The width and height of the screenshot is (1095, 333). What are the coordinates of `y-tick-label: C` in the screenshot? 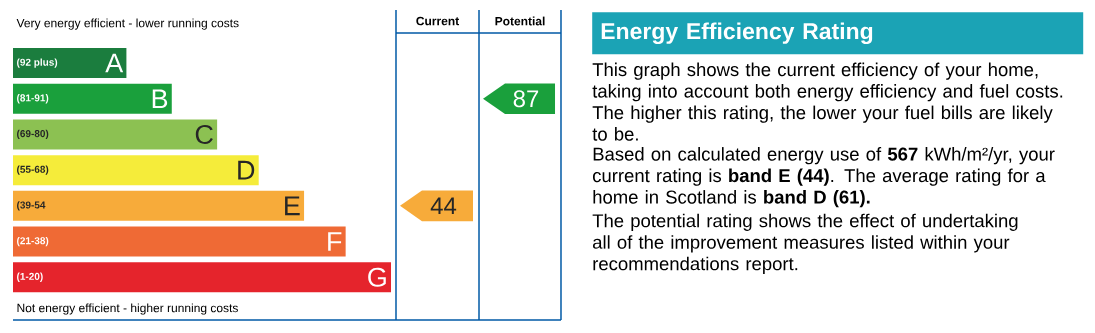 It's located at (204, 134).